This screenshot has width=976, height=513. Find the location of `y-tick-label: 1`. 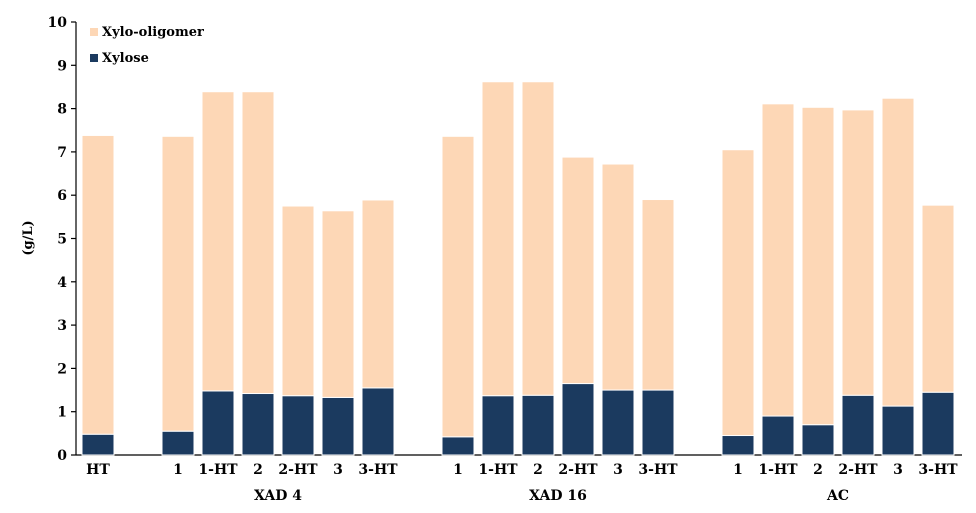

y-tick-label: 1 is located at coordinates (62, 413).